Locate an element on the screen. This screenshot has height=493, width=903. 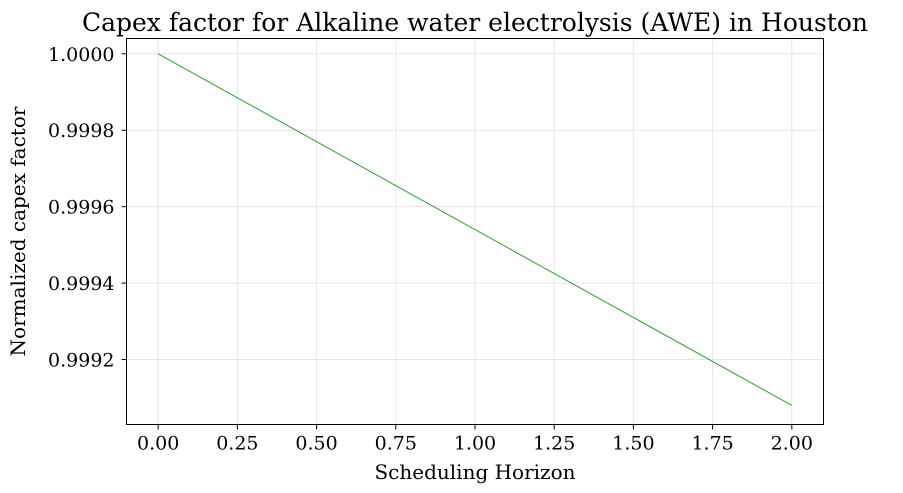
y-tick-label: 0.9996 is located at coordinates (81, 208).